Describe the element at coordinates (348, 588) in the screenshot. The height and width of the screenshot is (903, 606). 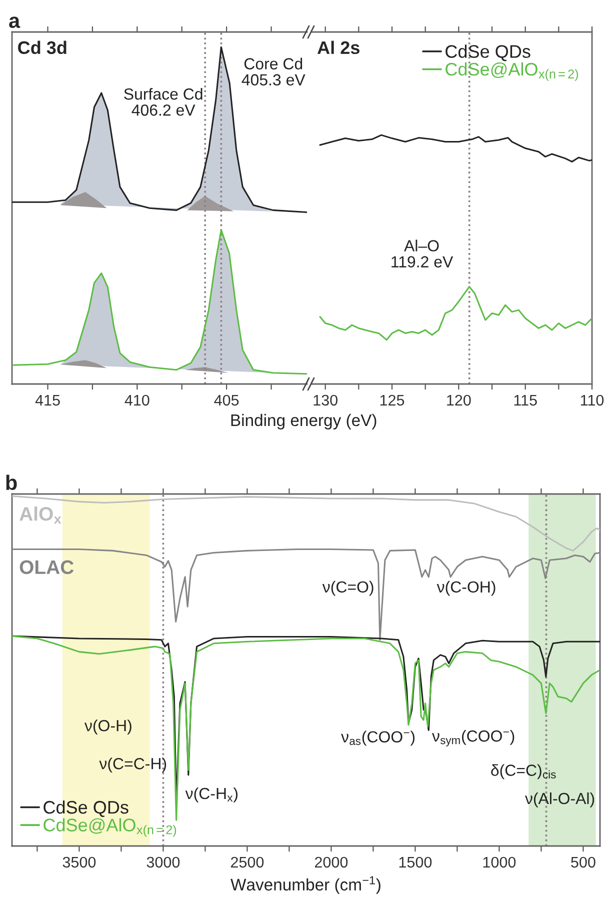
I see `annotation: ν(C=O)` at that location.